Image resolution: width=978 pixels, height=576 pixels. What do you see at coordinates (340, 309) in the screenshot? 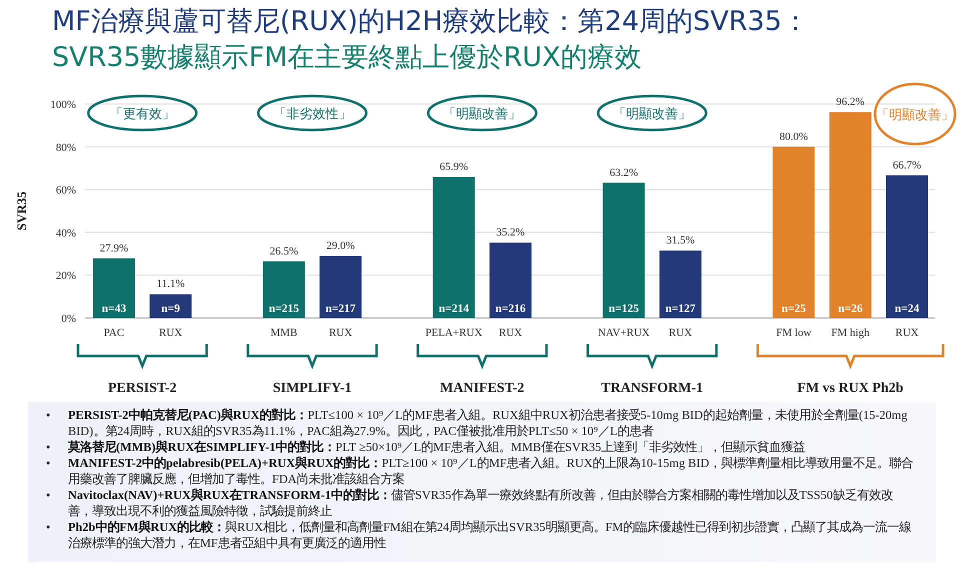
I see `annotation: n=217` at bounding box center [340, 309].